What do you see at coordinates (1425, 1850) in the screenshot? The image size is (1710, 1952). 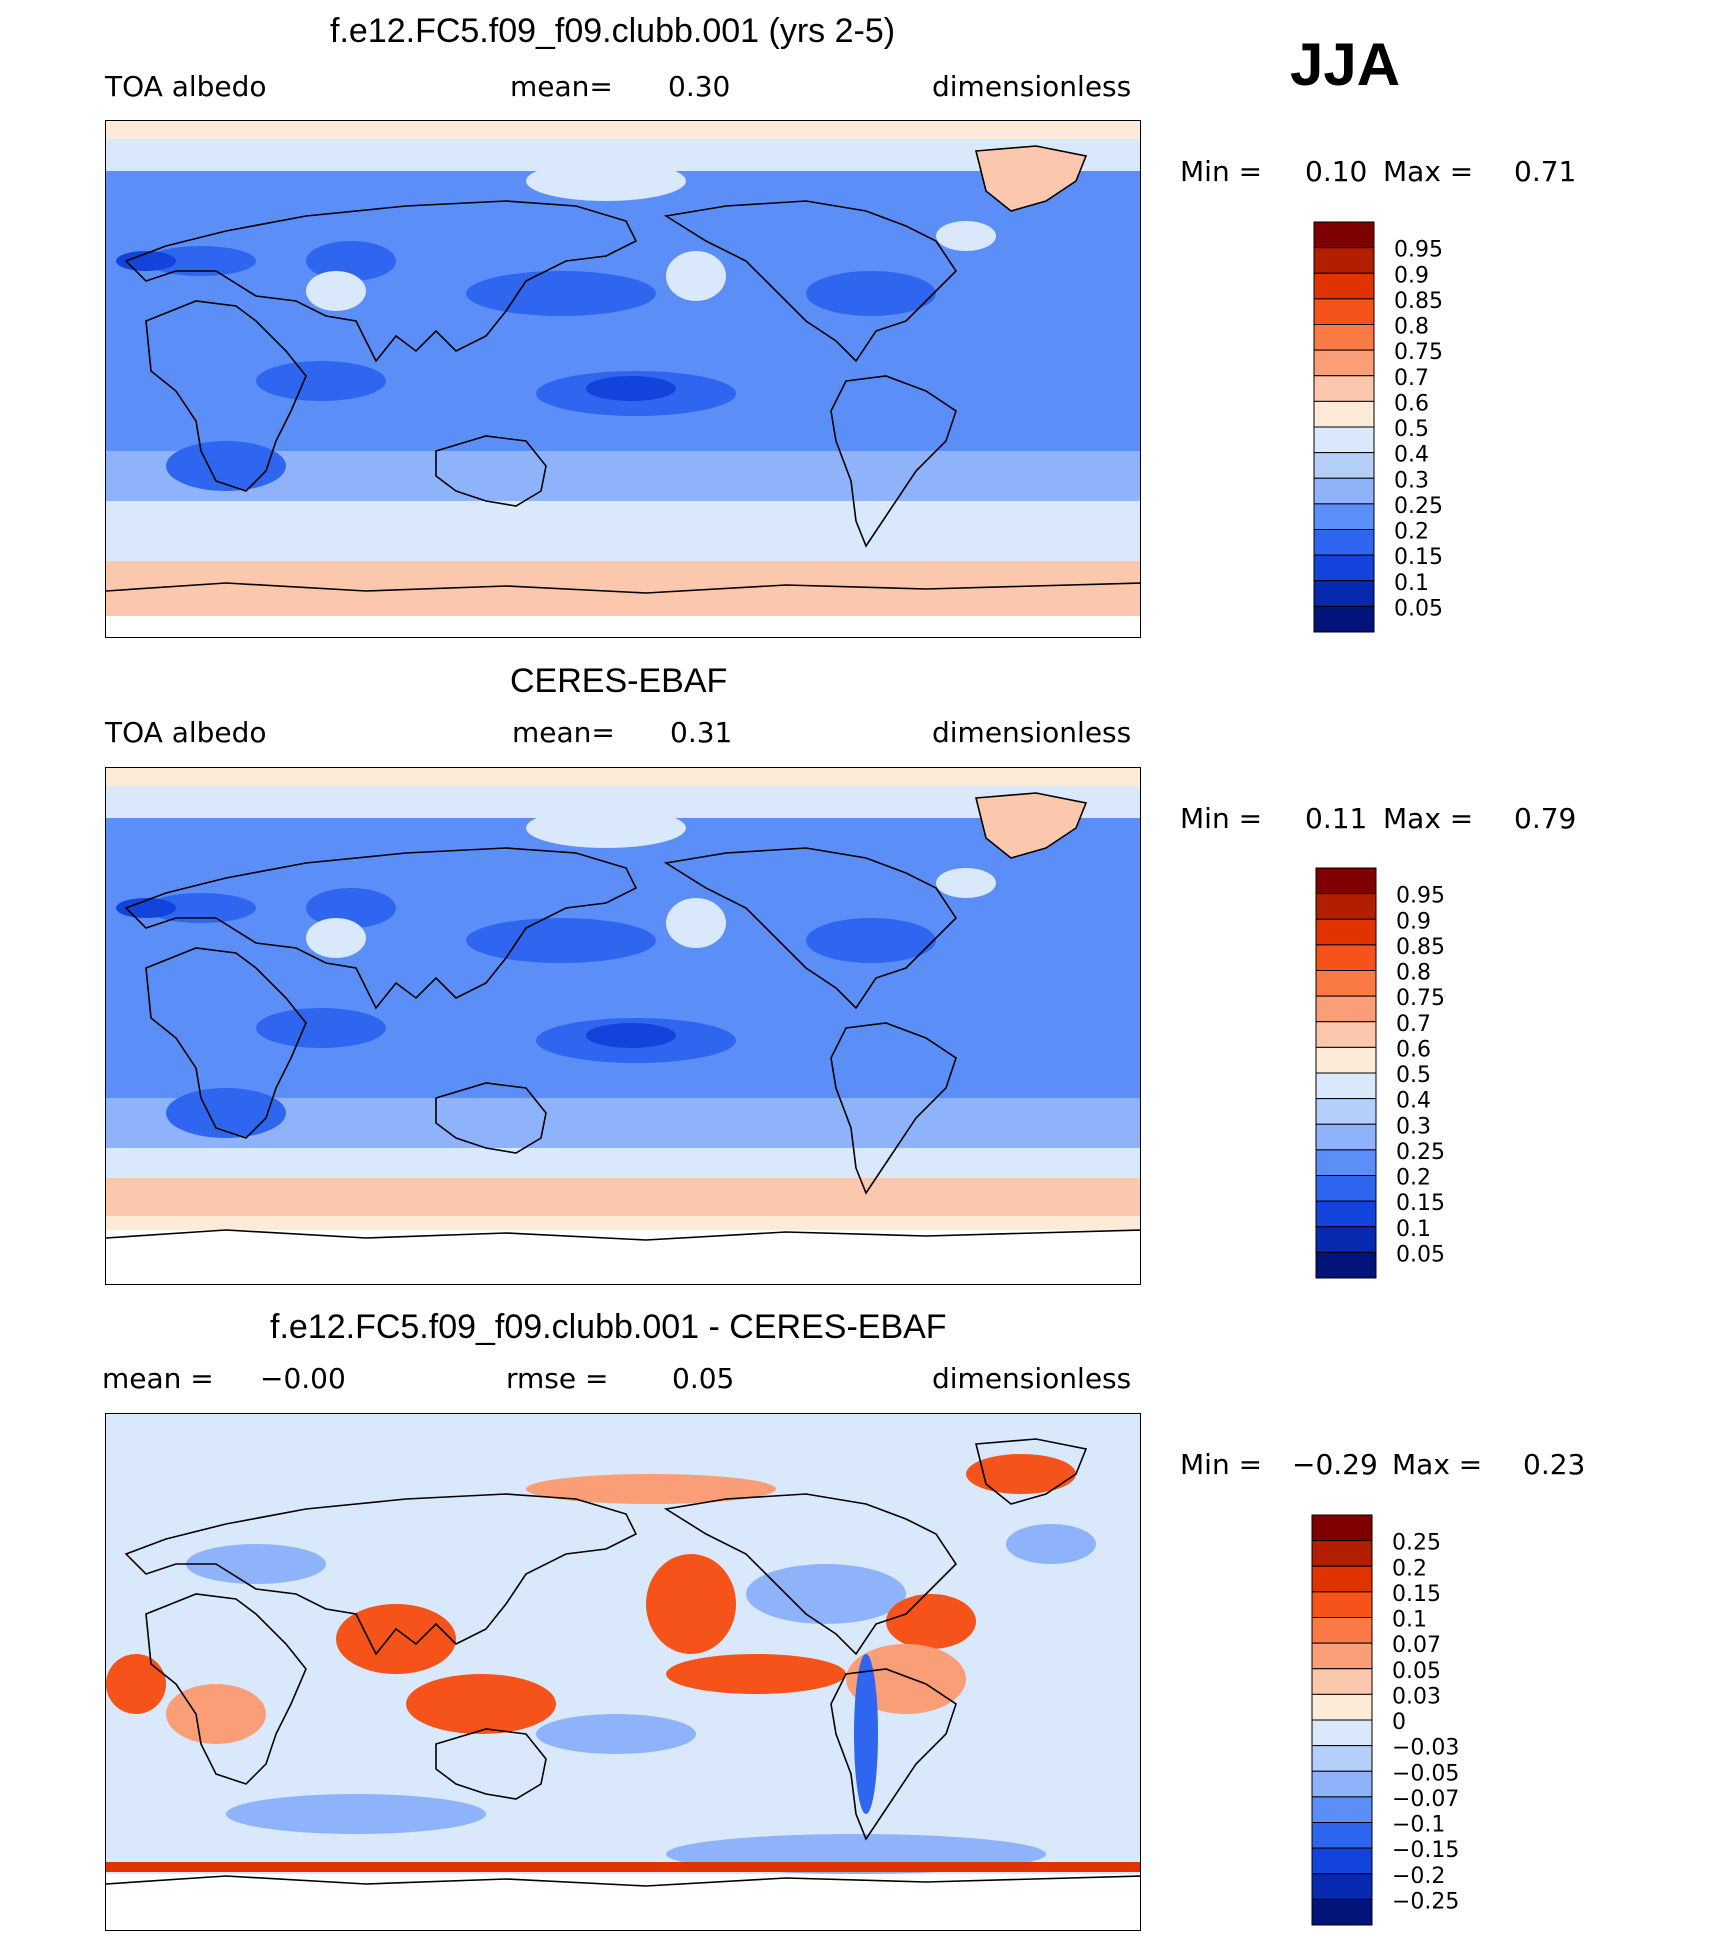 I see `colorbar-tick-label: −0.15` at bounding box center [1425, 1850].